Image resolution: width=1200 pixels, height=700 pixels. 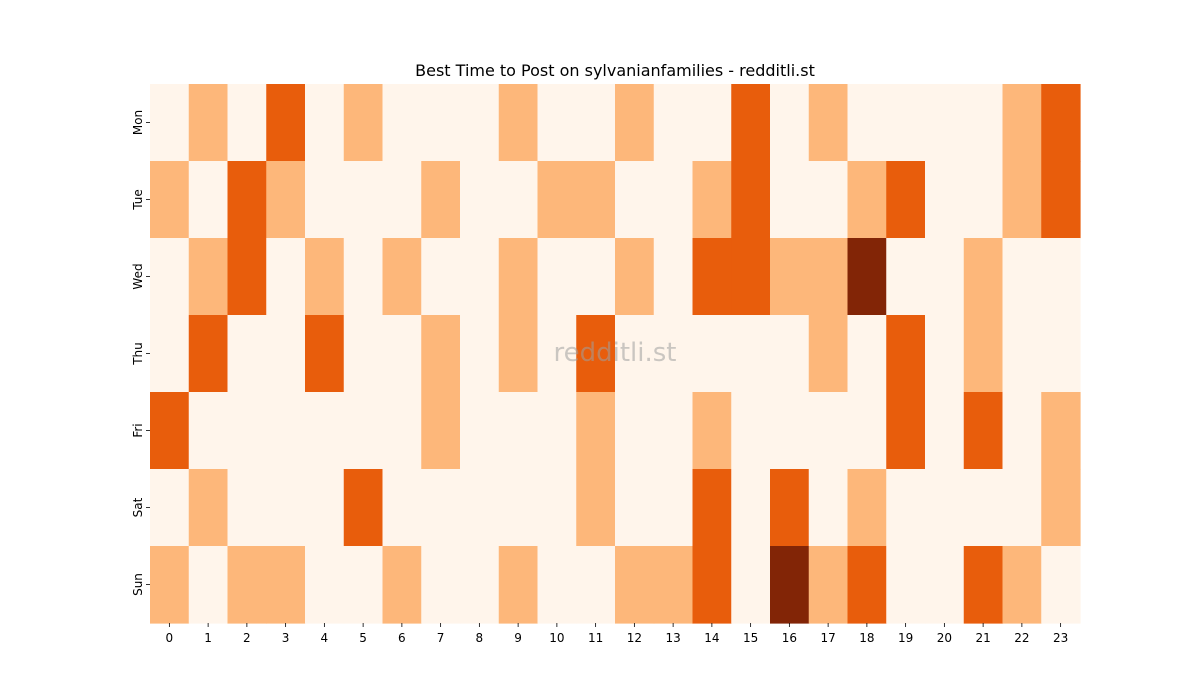 I want to click on y-tick-label: Thu, so click(x=138, y=354).